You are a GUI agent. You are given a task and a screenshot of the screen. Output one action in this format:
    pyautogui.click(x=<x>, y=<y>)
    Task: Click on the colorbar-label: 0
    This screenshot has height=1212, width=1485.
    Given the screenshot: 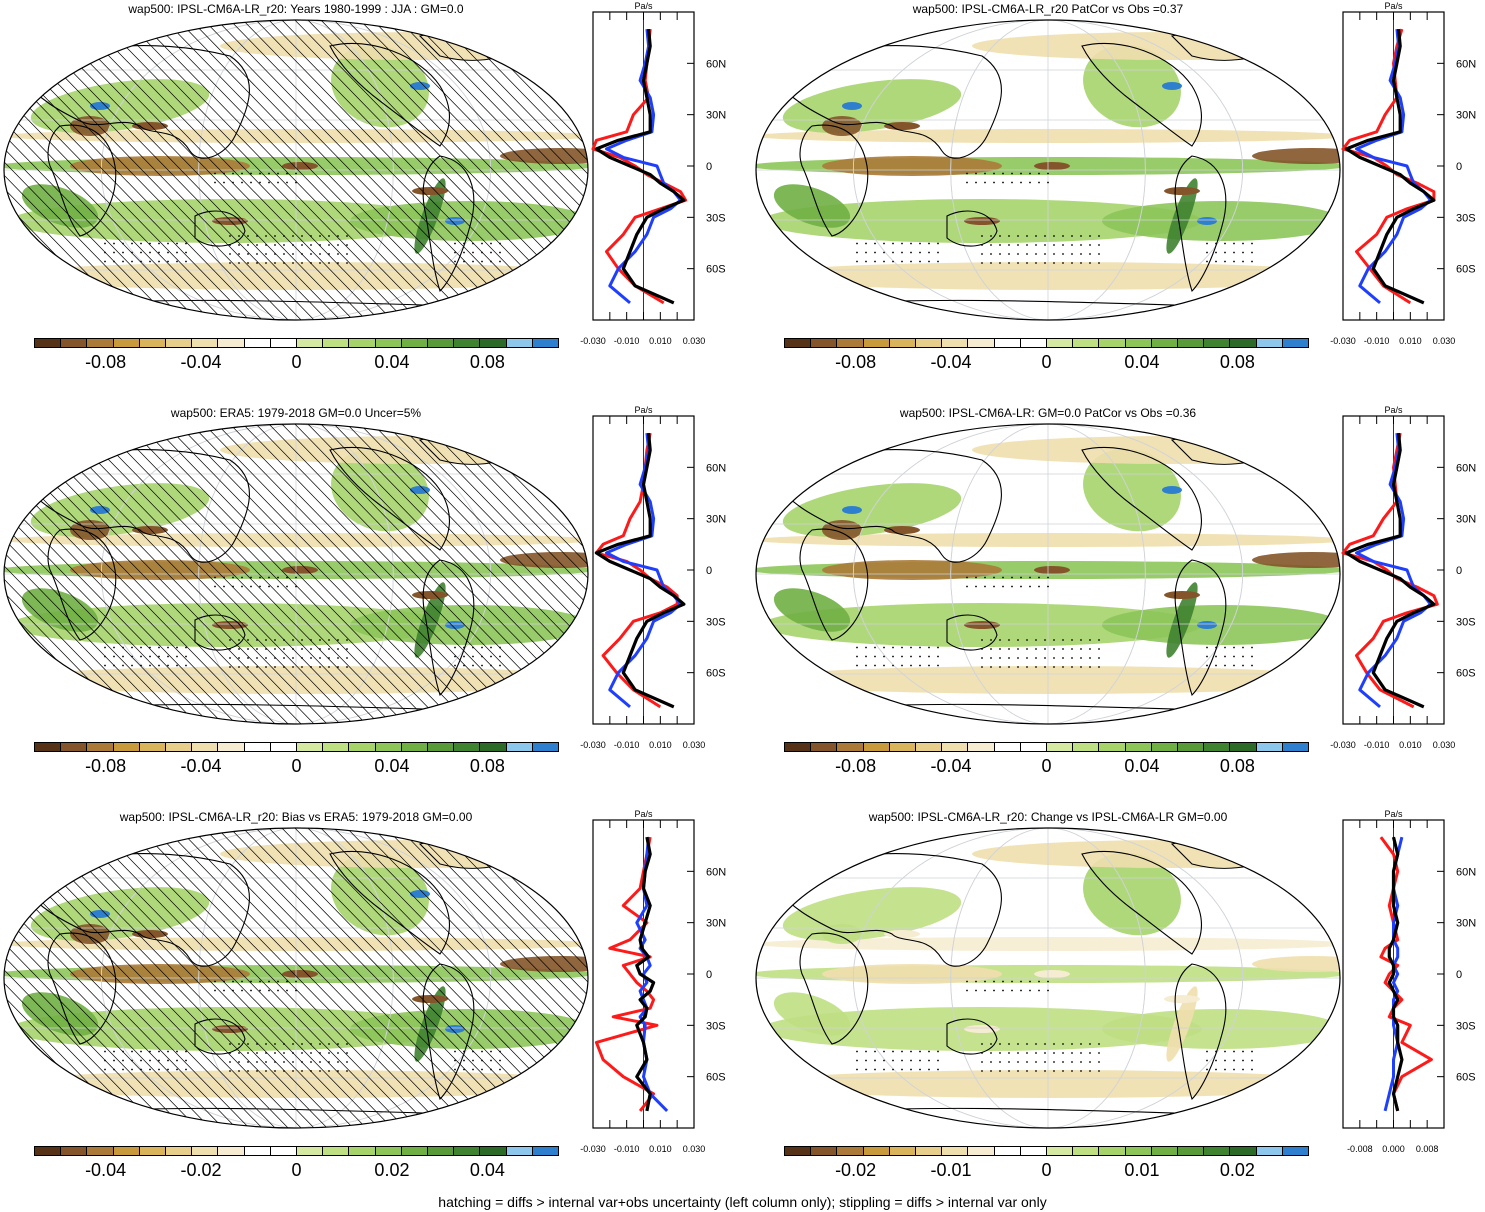 What is the action you would take?
    pyautogui.click(x=296, y=362)
    